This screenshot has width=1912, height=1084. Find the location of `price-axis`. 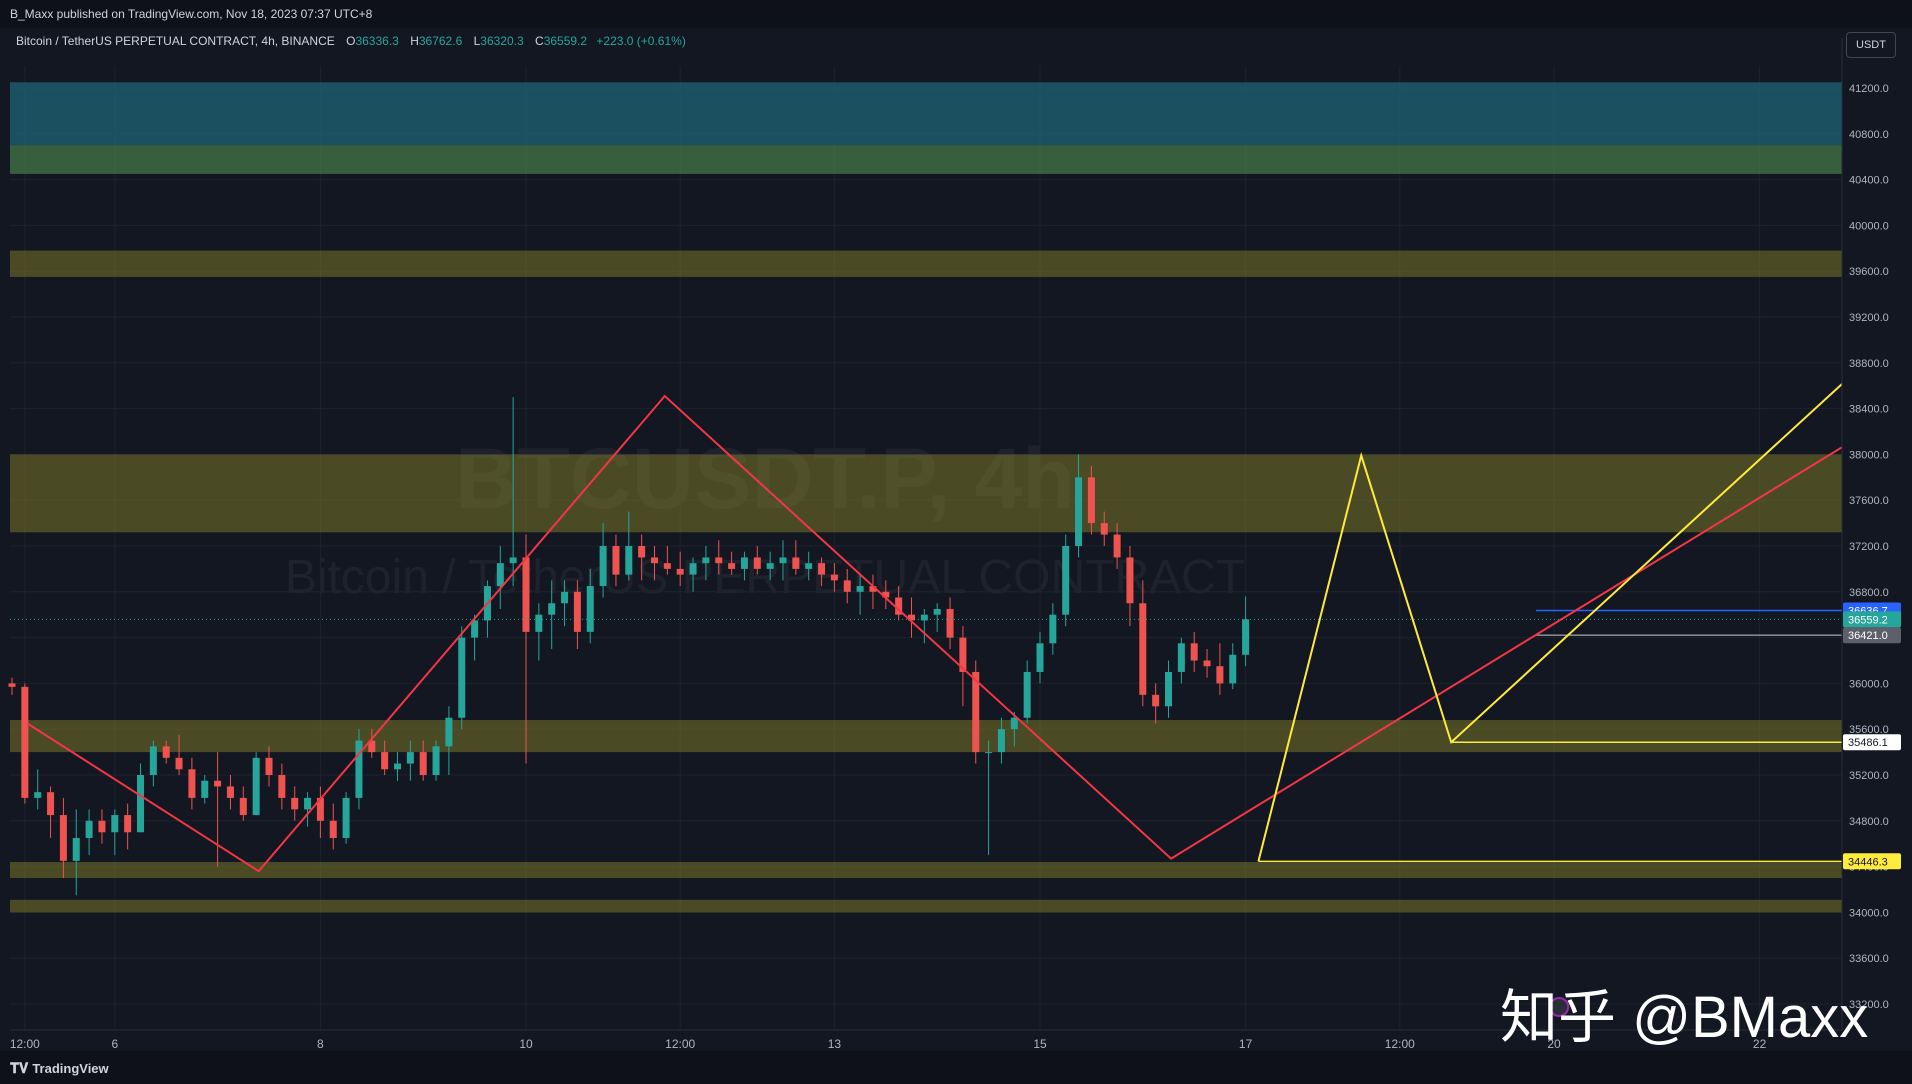

price-axis is located at coordinates (1877, 534).